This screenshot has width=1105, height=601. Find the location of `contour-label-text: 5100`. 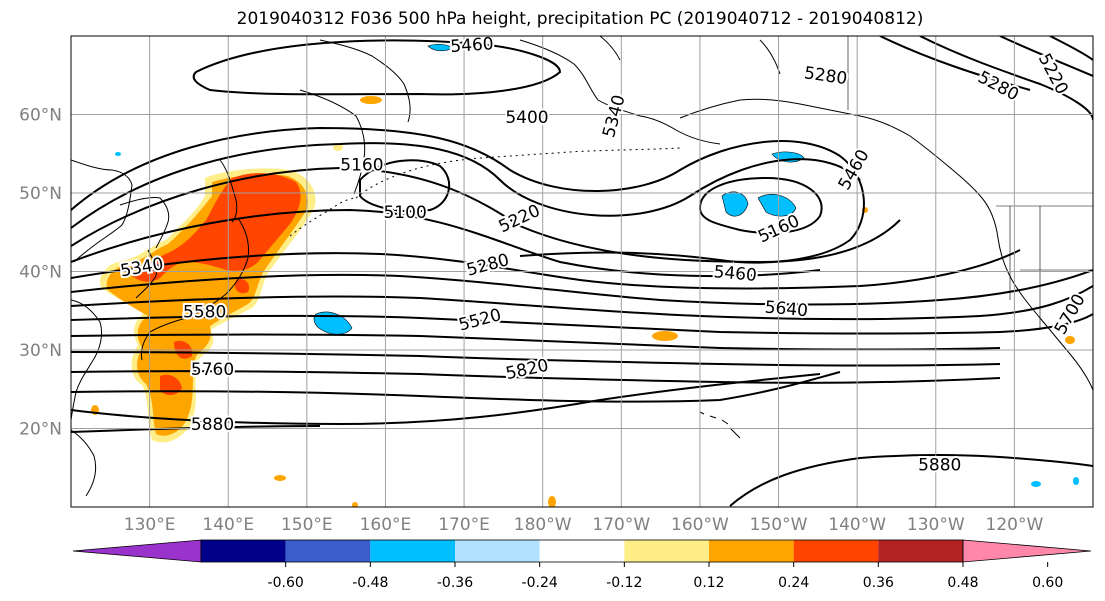

contour-label-text: 5100 is located at coordinates (404, 213).